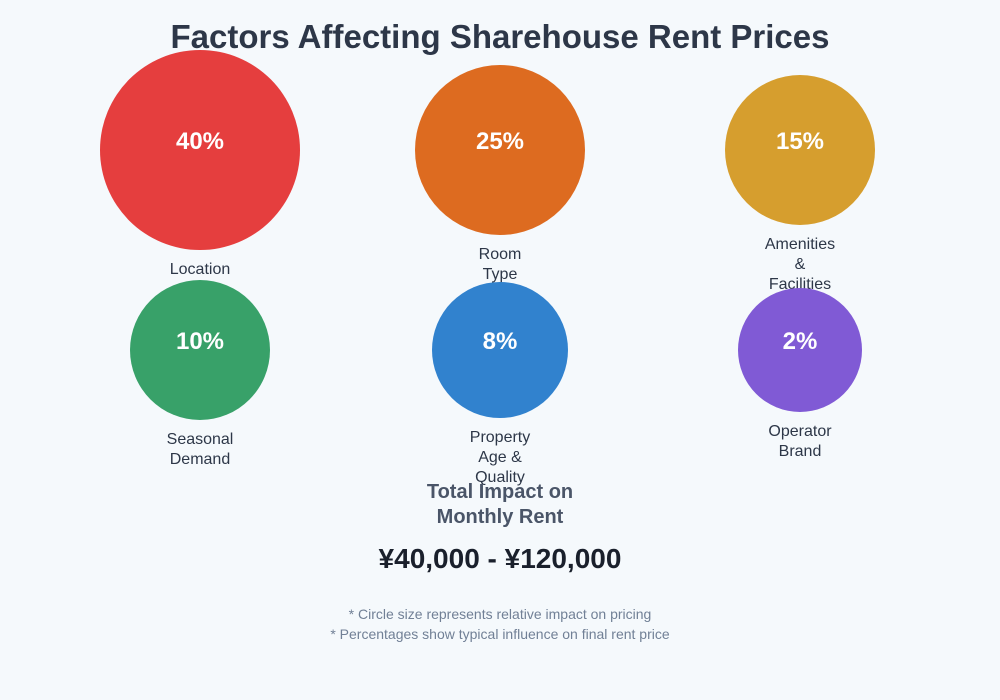 This screenshot has width=1000, height=700. Describe the element at coordinates (500, 457) in the screenshot. I see `factor-label: Property Age & Quality` at that location.